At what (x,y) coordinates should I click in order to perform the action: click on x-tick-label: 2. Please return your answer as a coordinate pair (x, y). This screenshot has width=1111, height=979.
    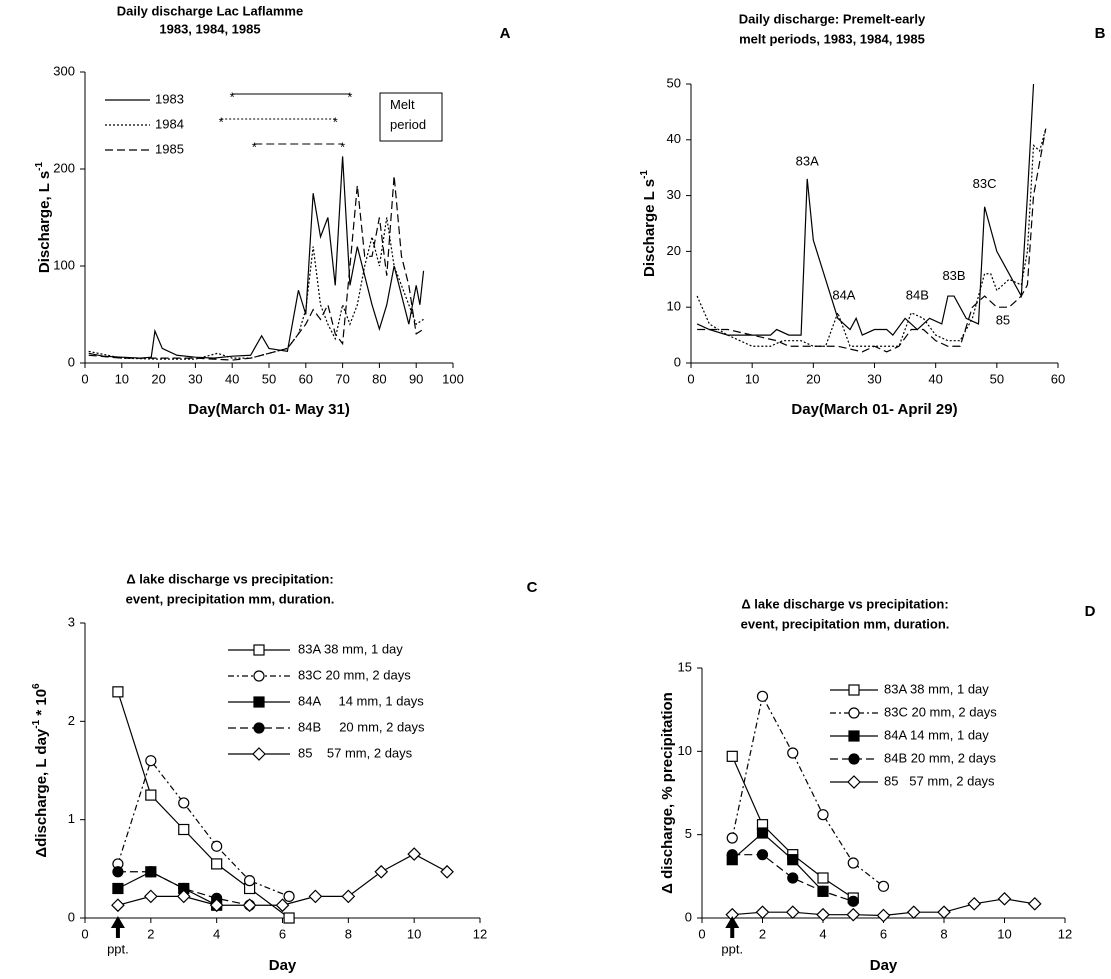
    Looking at the image, I should click on (150, 933).